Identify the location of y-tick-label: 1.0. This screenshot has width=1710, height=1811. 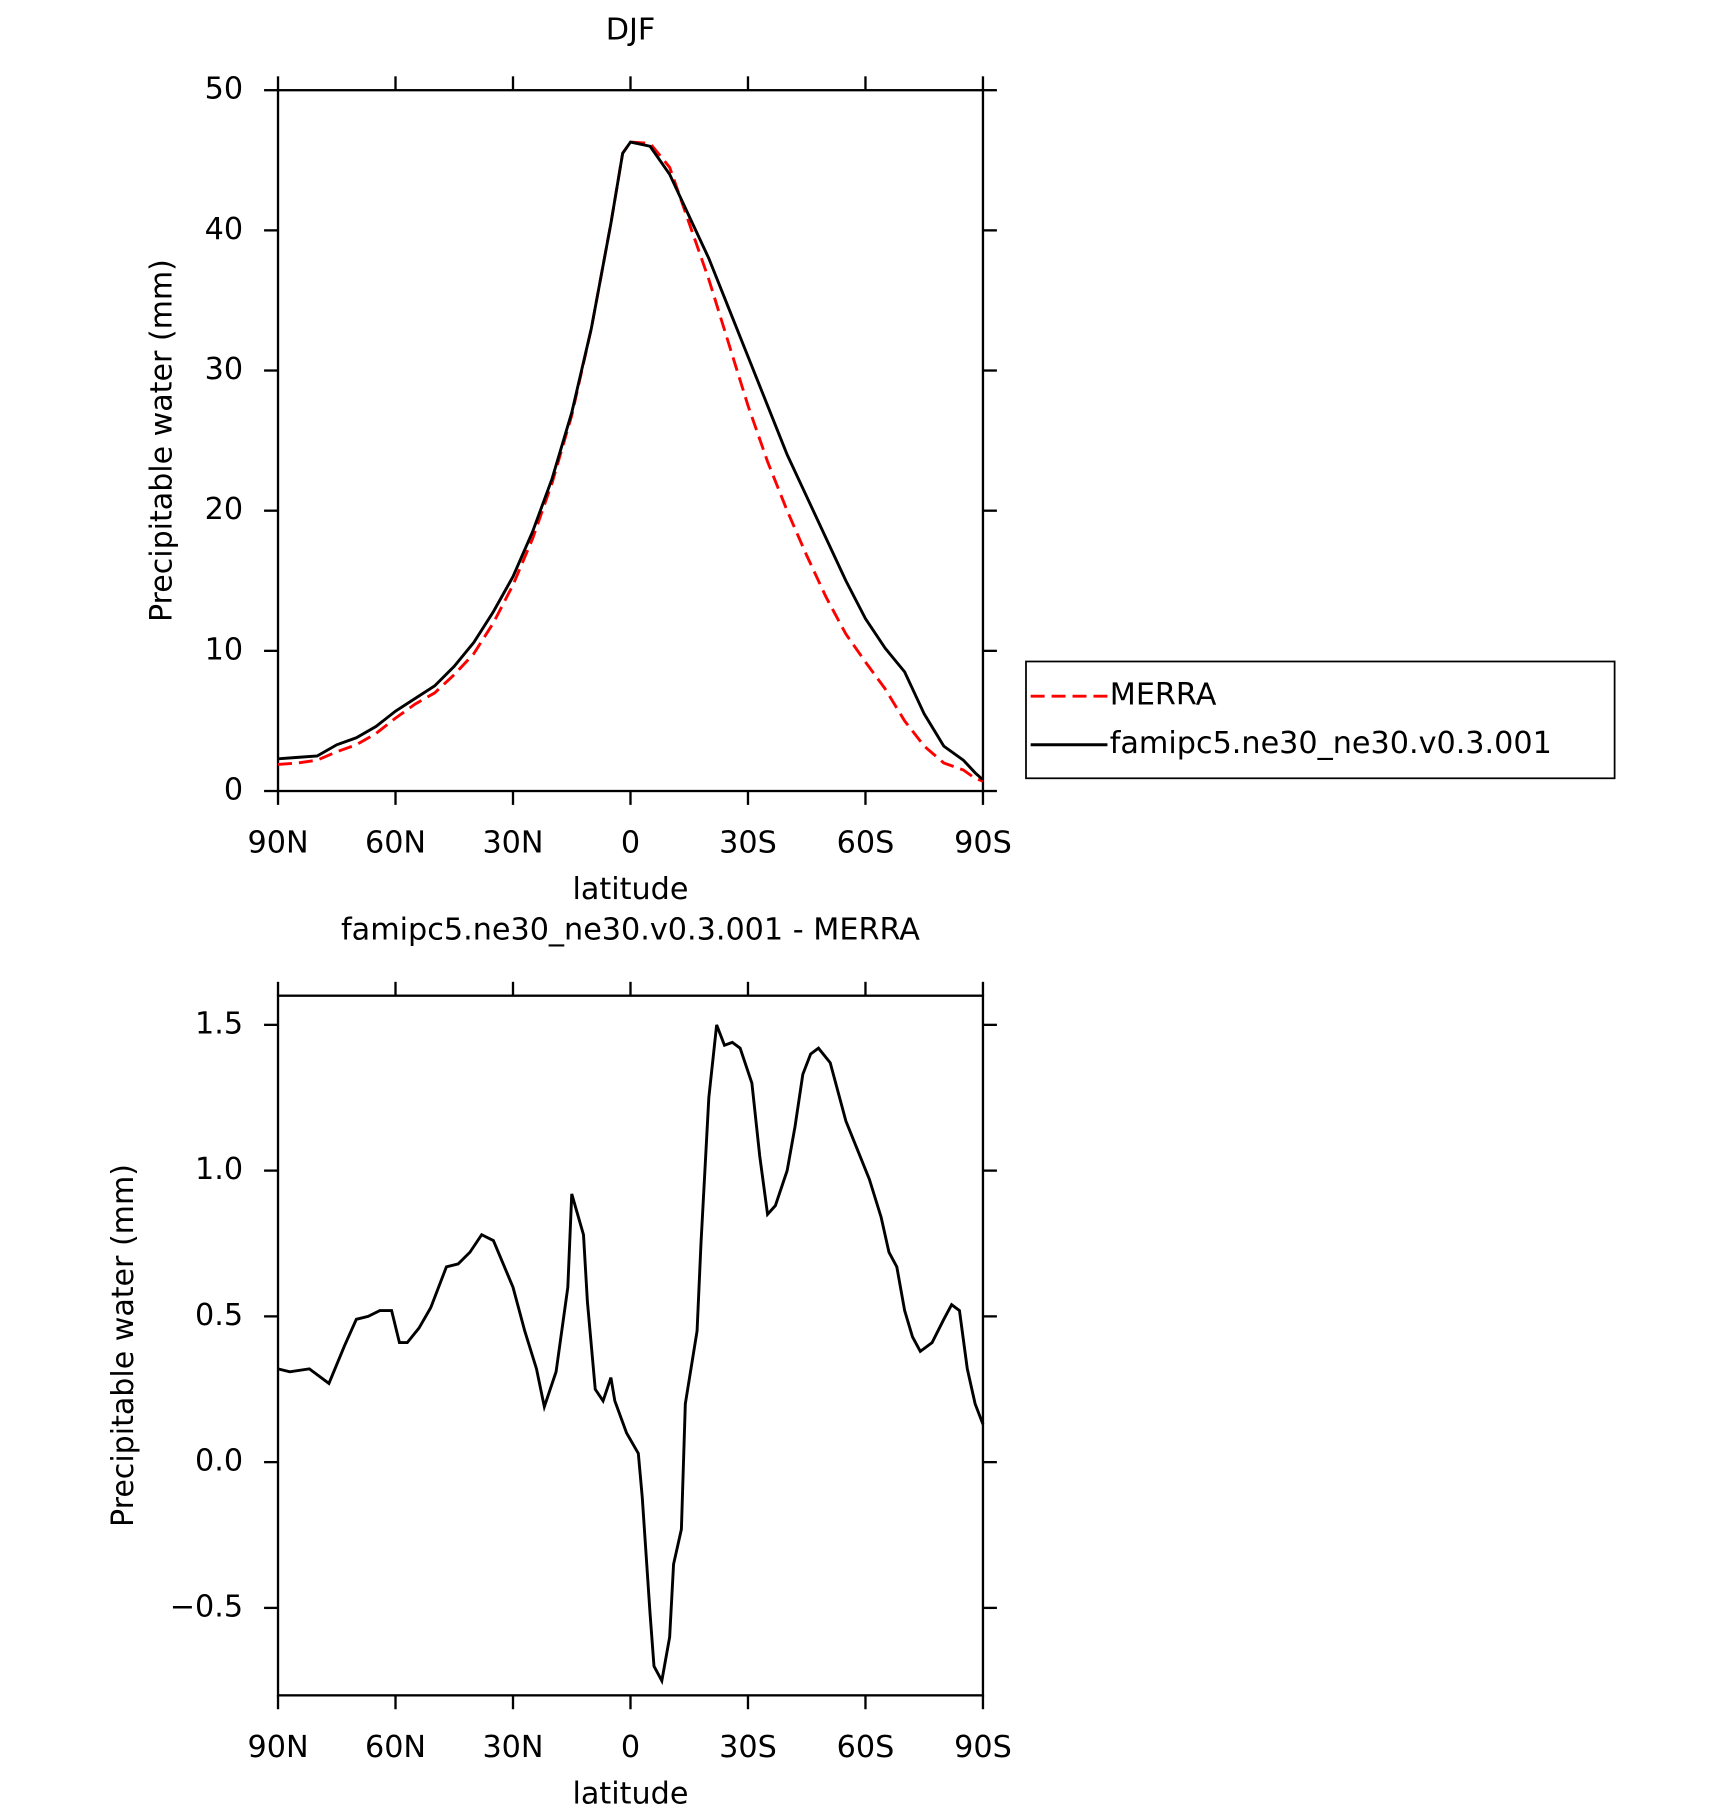
(219, 1169).